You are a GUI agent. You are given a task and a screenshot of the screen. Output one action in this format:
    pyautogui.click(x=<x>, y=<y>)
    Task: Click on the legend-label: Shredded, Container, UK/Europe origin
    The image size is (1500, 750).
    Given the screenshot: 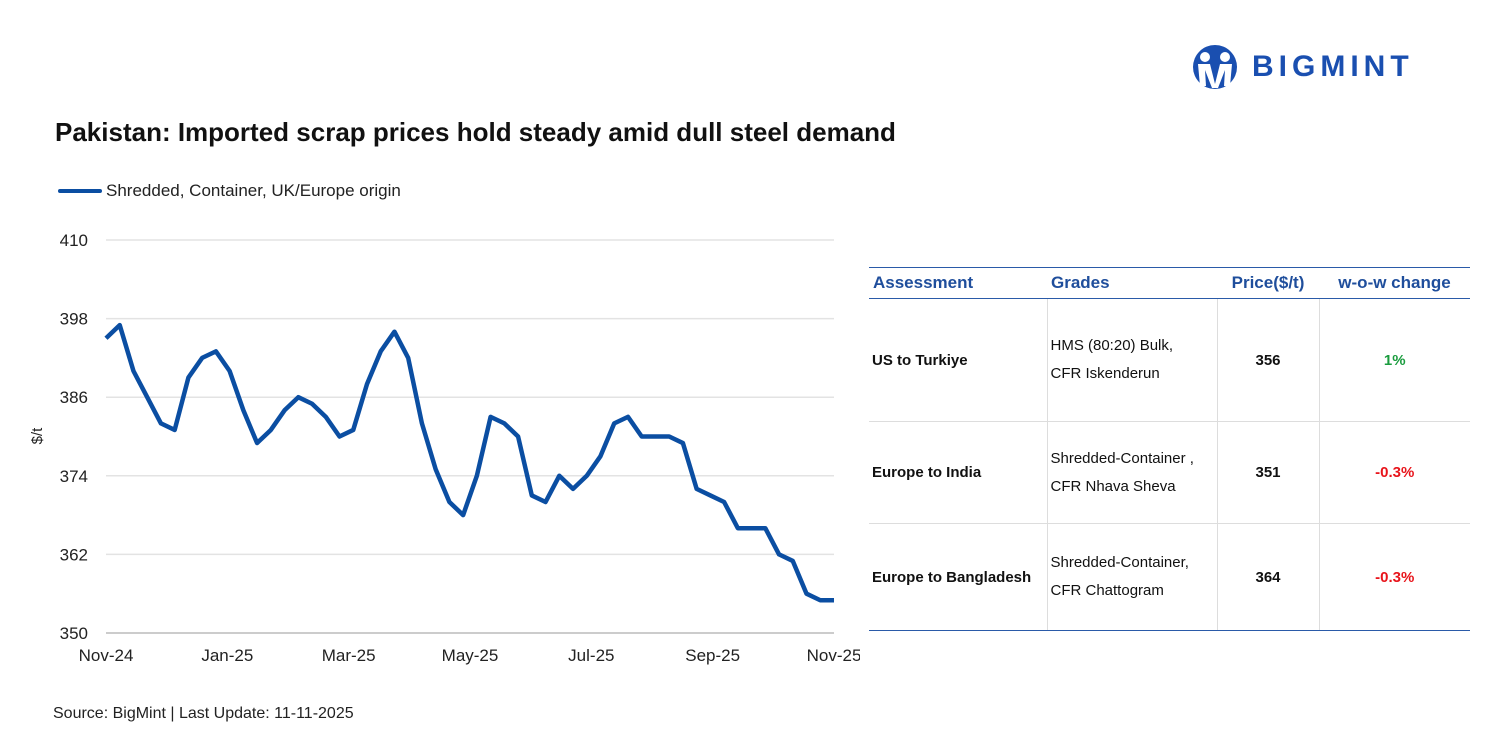 What is the action you would take?
    pyautogui.click(x=253, y=190)
    